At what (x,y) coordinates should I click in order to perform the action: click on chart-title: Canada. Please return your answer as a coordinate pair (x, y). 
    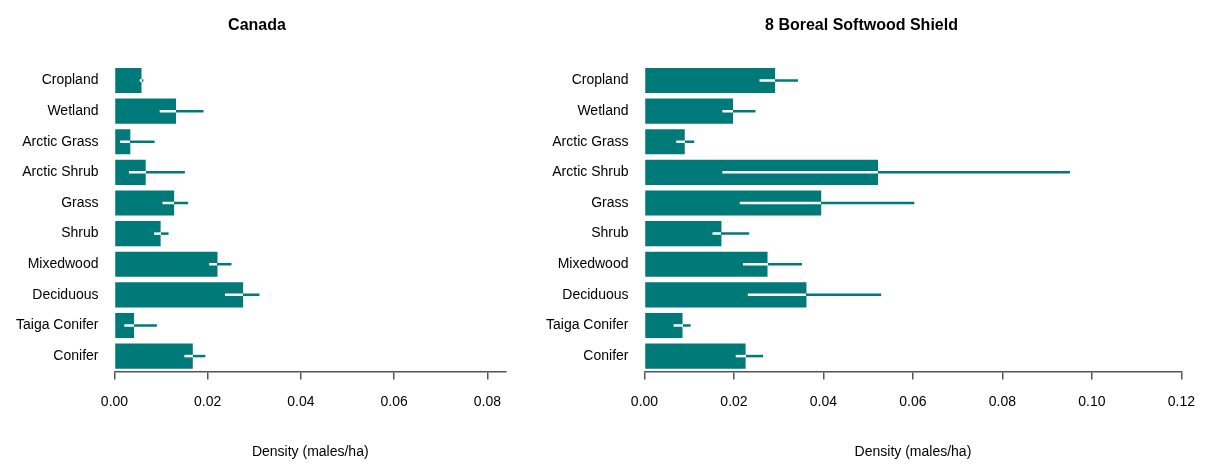
    Looking at the image, I should click on (257, 25).